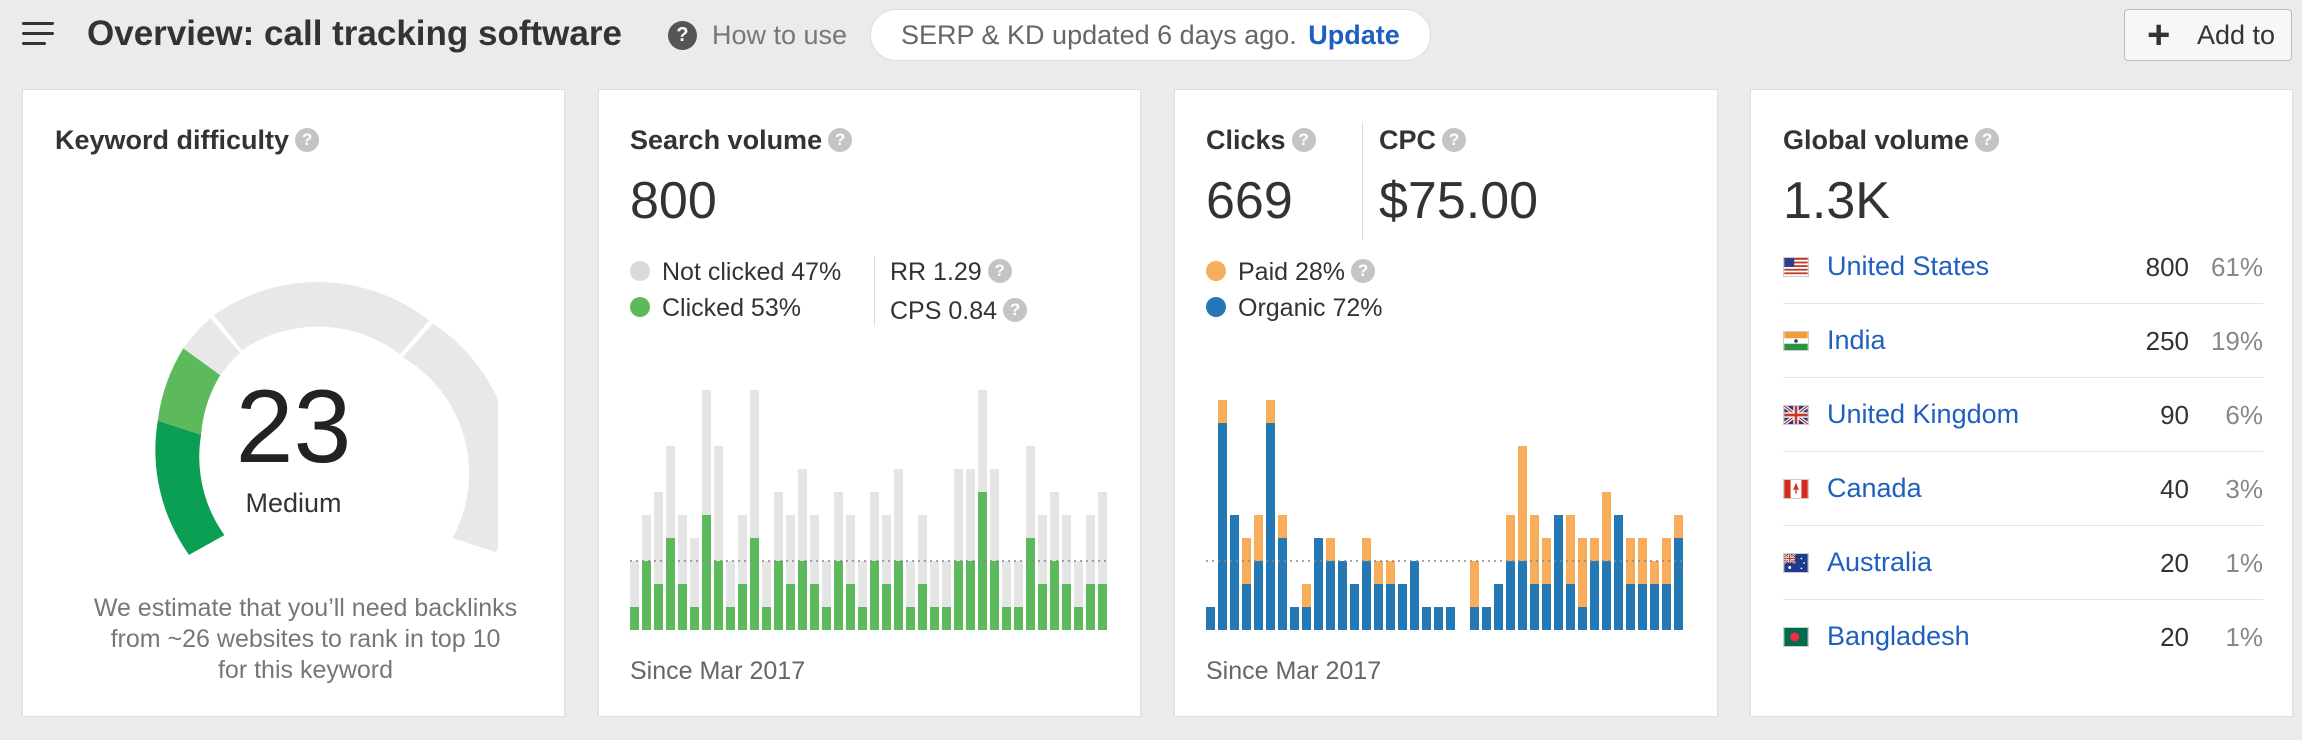  I want to click on rr-help-icon: ?, so click(999, 271).